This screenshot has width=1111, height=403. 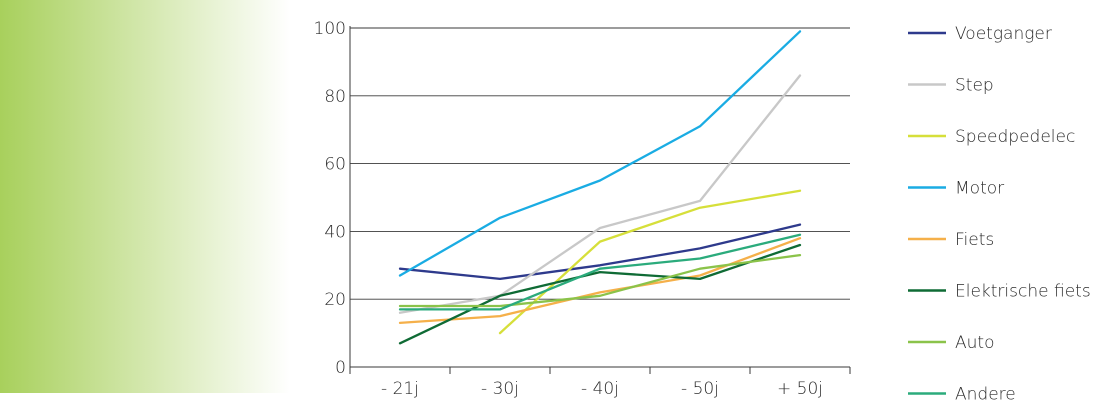 What do you see at coordinates (600, 252) in the screenshot?
I see `series-line-voetganger` at bounding box center [600, 252].